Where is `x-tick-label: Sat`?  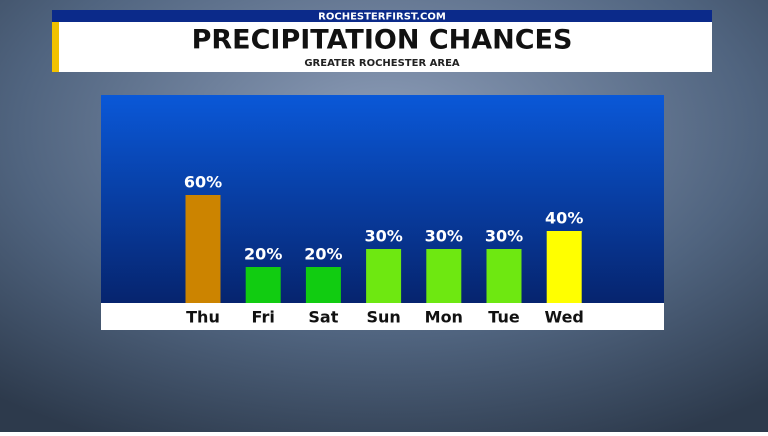 x-tick-label: Sat is located at coordinates (323, 317).